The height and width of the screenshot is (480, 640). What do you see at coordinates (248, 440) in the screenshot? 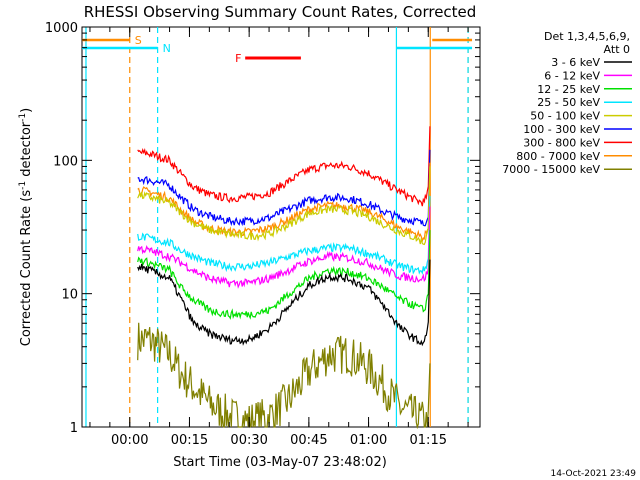
I see `x-tick-label: 00:30` at bounding box center [248, 440].